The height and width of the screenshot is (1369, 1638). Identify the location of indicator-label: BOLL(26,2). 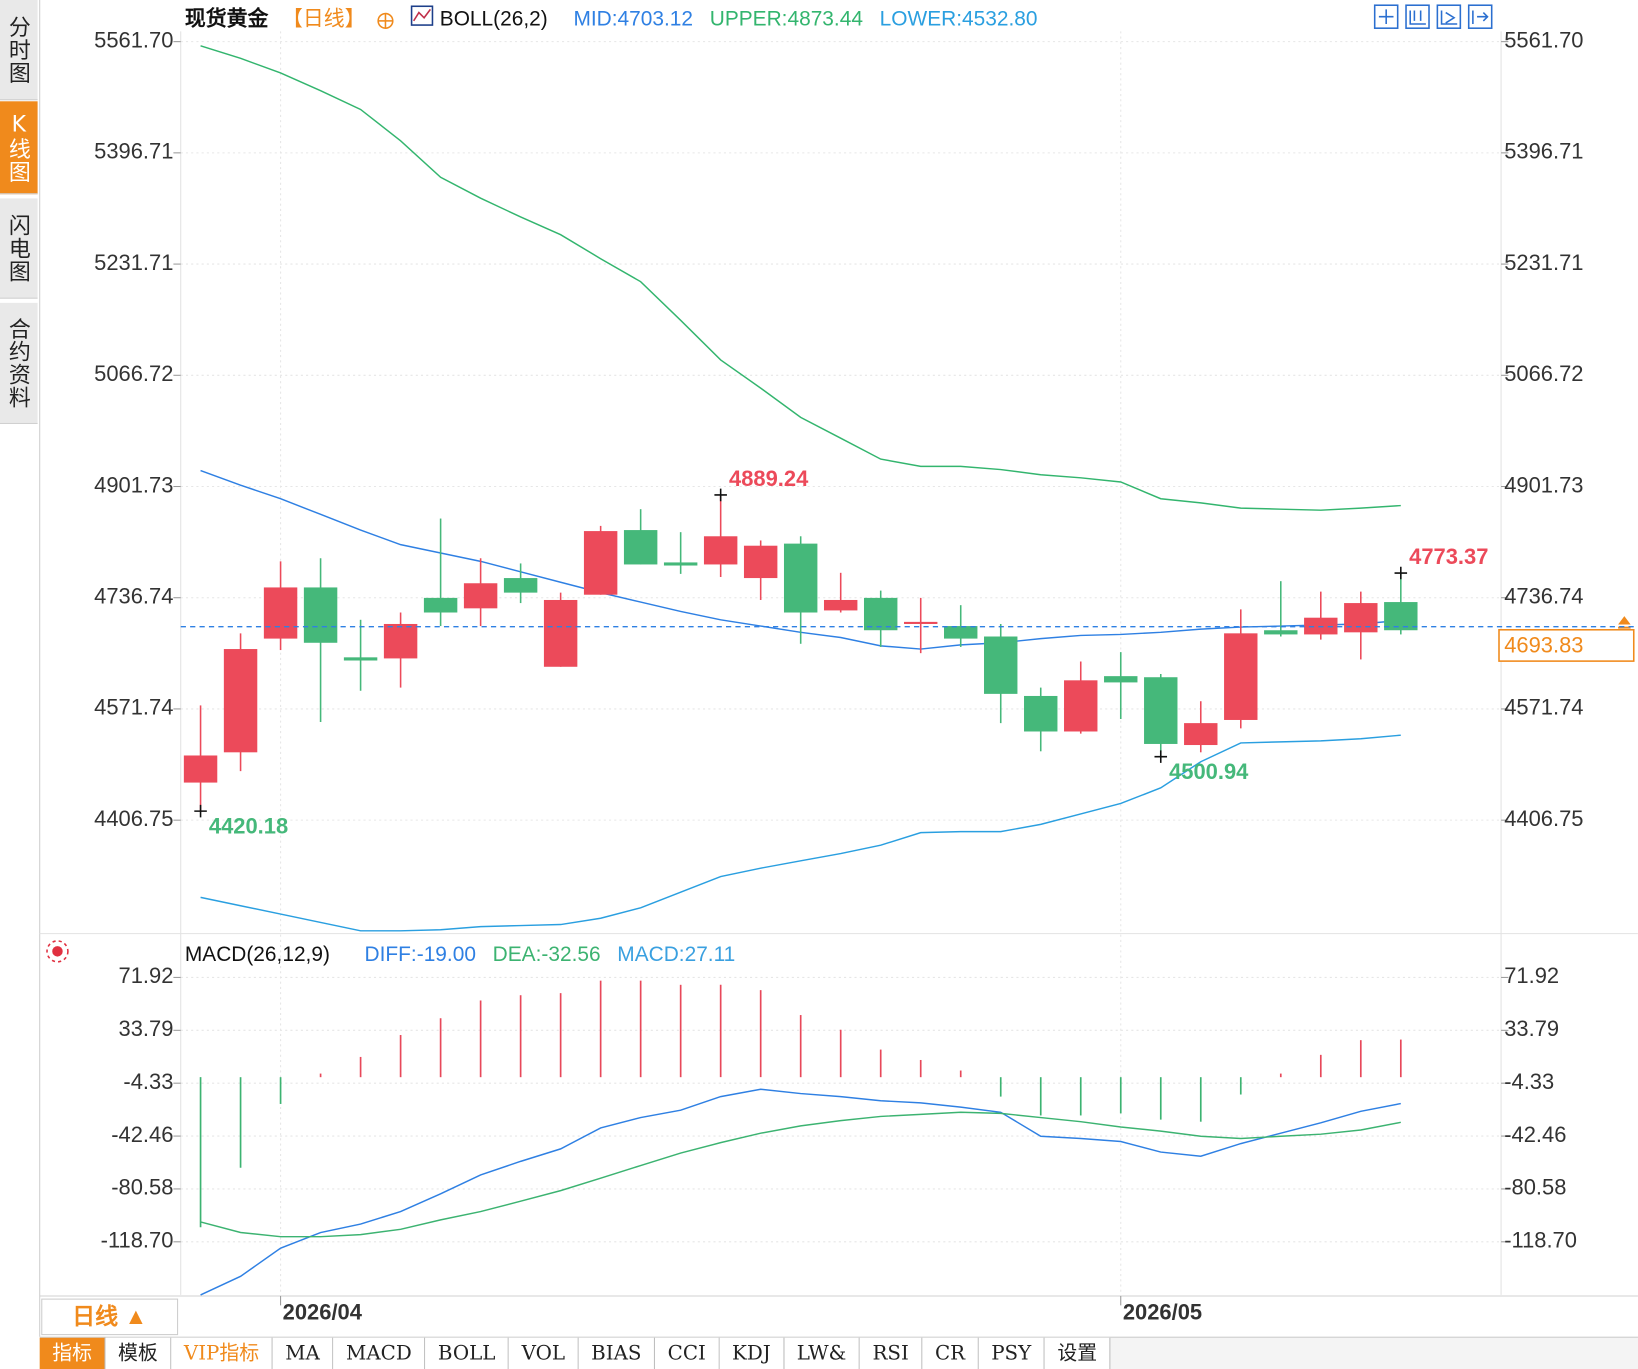
(494, 18).